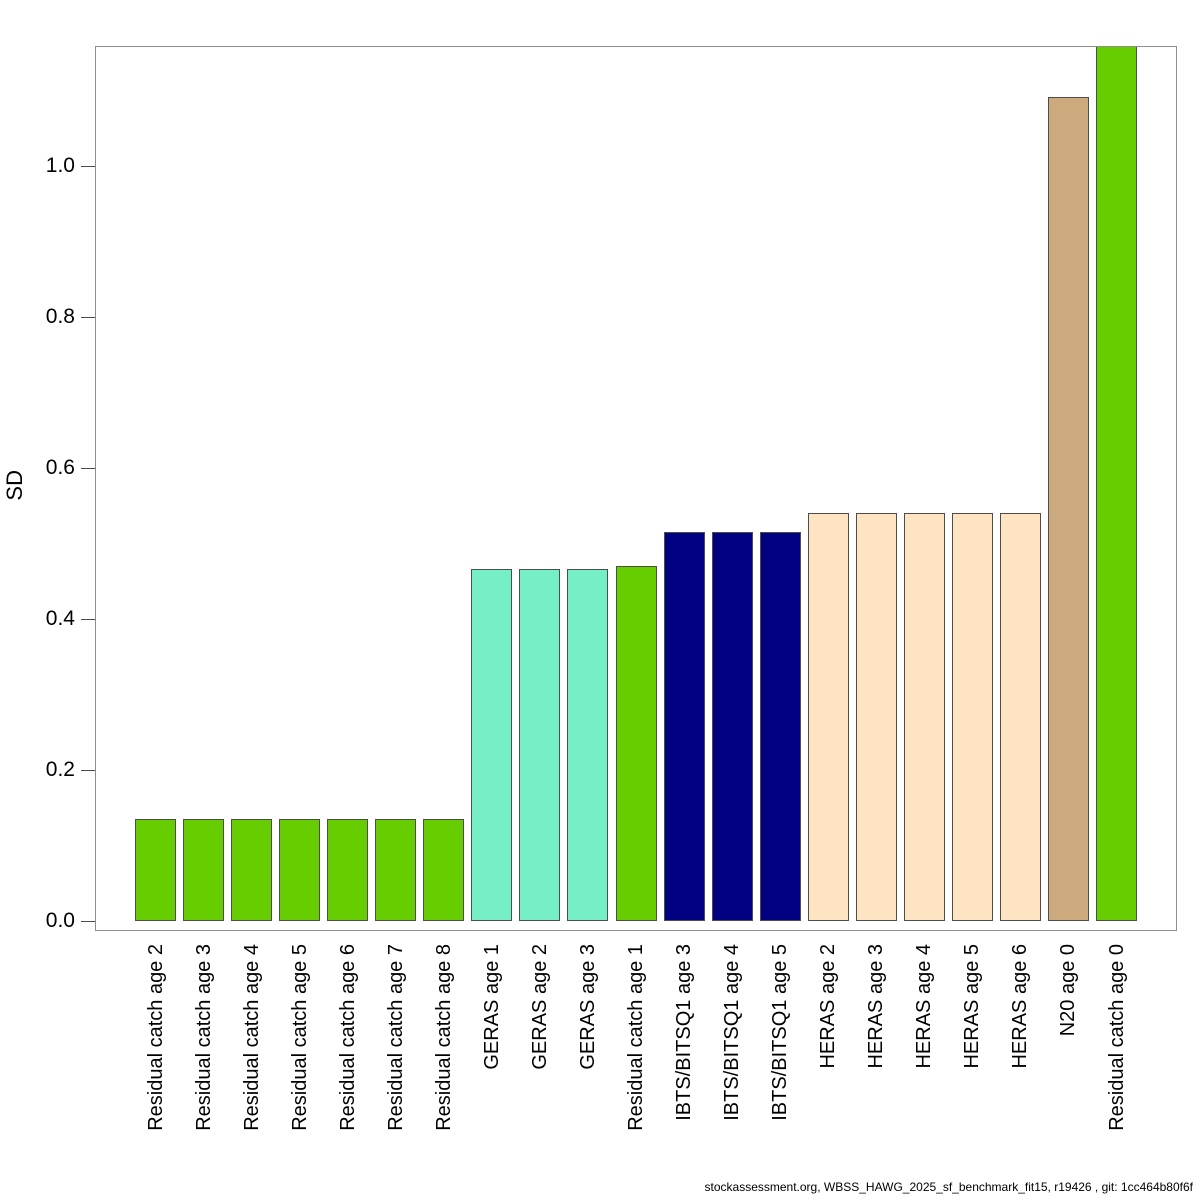 This screenshot has width=1200, height=1200. I want to click on x-tick-label: Residual catch age 6, so click(347, 1037).